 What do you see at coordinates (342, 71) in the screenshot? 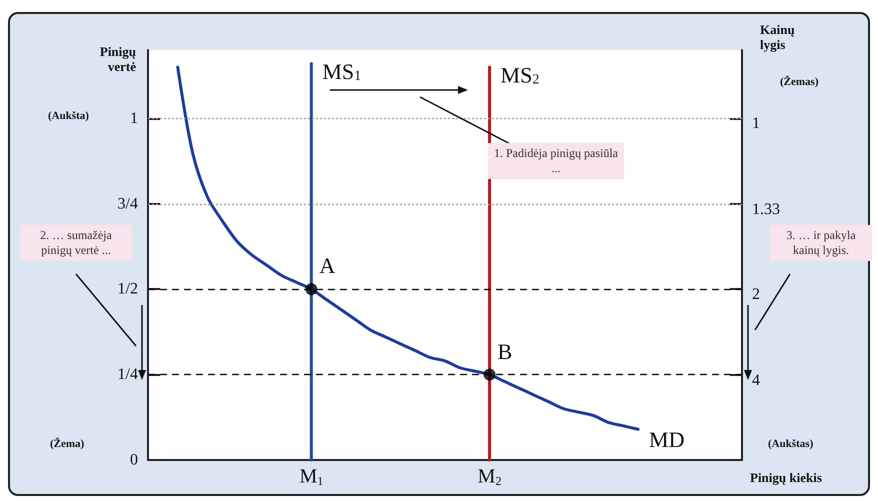
I see `series-label: MS1` at bounding box center [342, 71].